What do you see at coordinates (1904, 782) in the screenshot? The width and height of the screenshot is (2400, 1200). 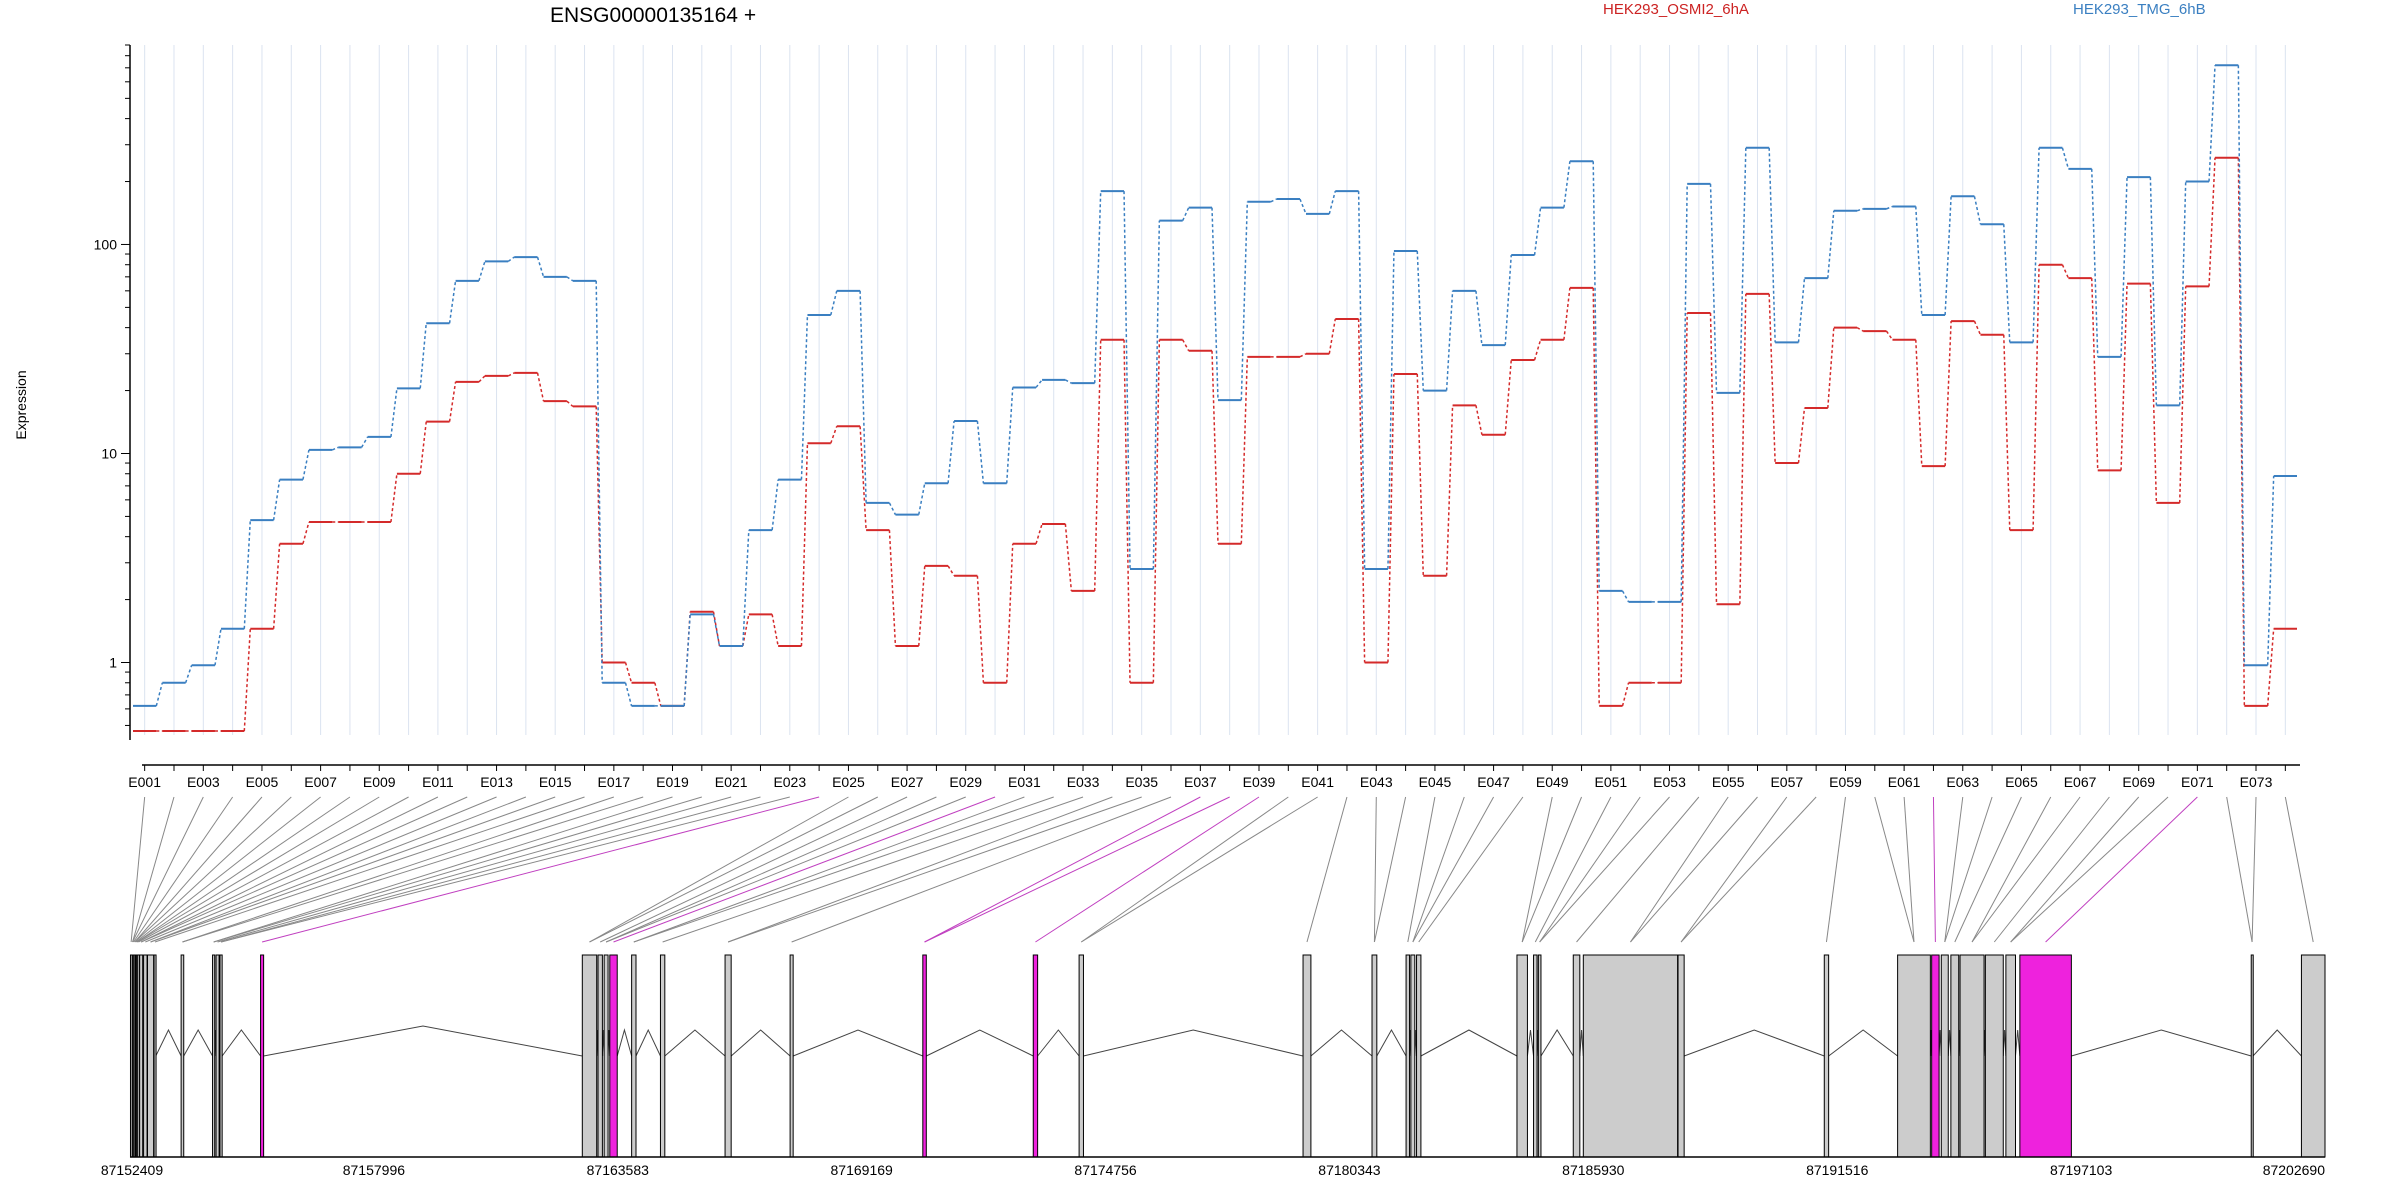 I see `x-tick-label: E061` at bounding box center [1904, 782].